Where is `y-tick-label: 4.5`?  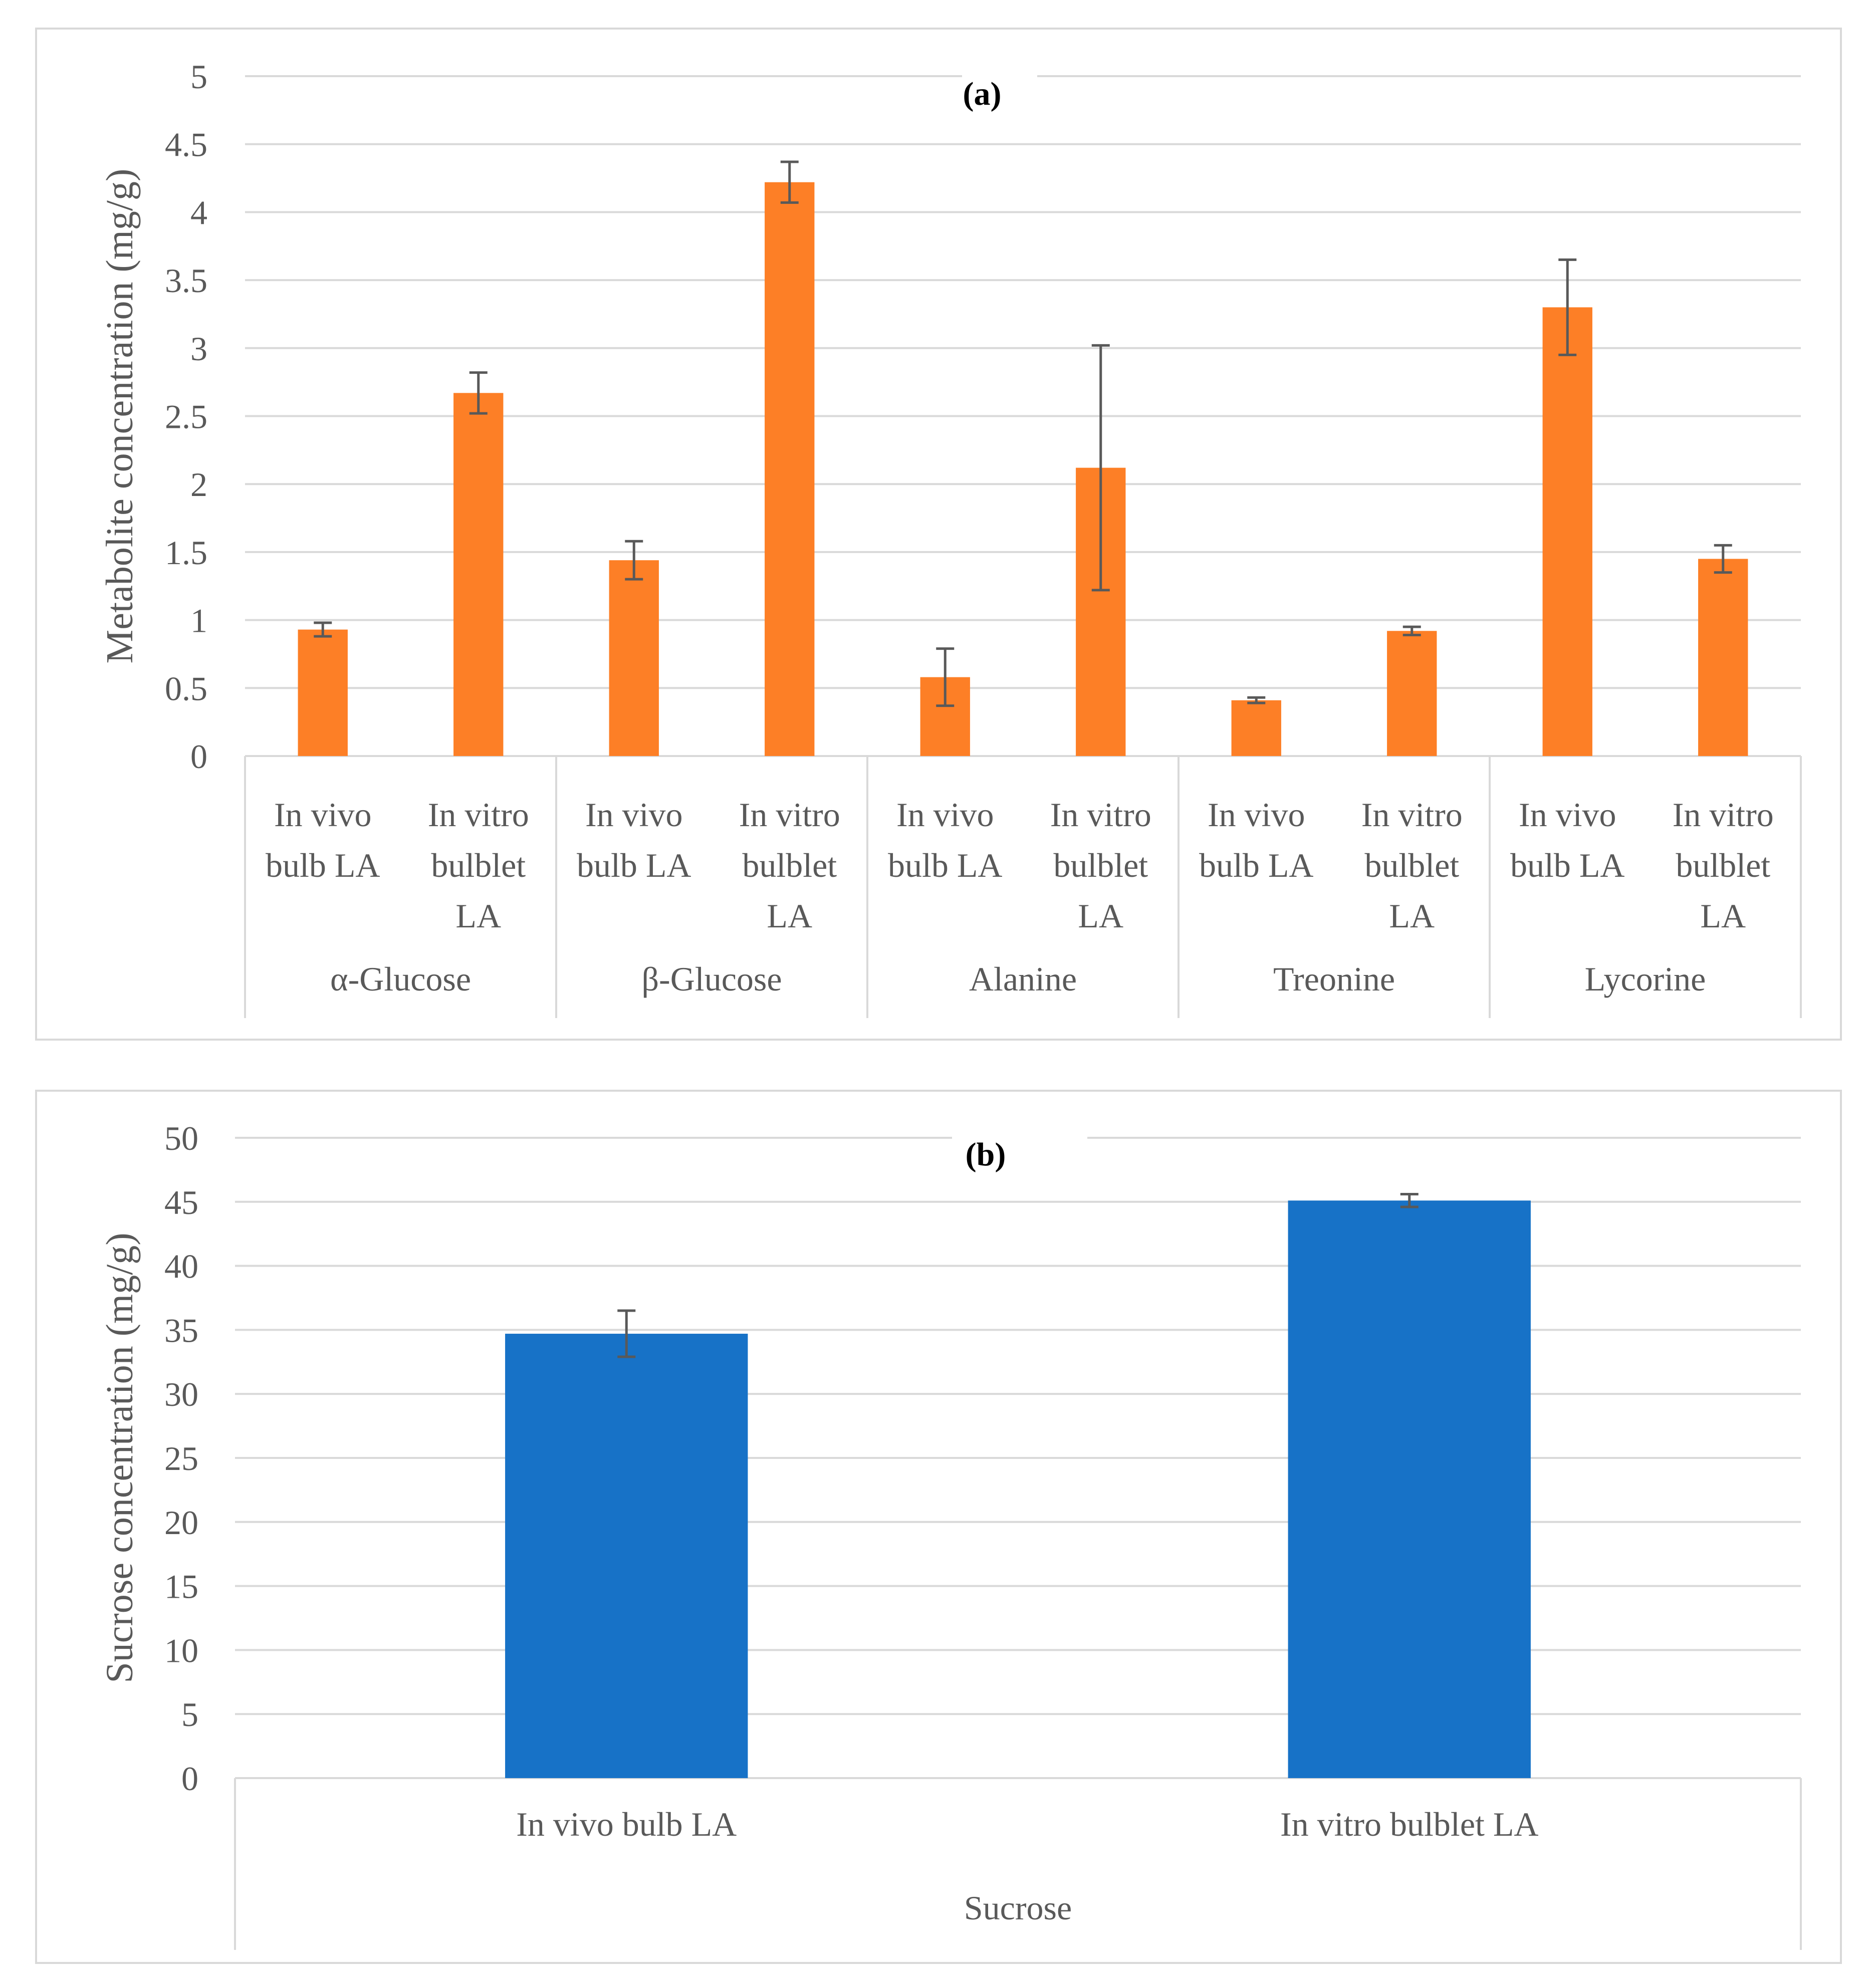
y-tick-label: 4.5 is located at coordinates (186, 145).